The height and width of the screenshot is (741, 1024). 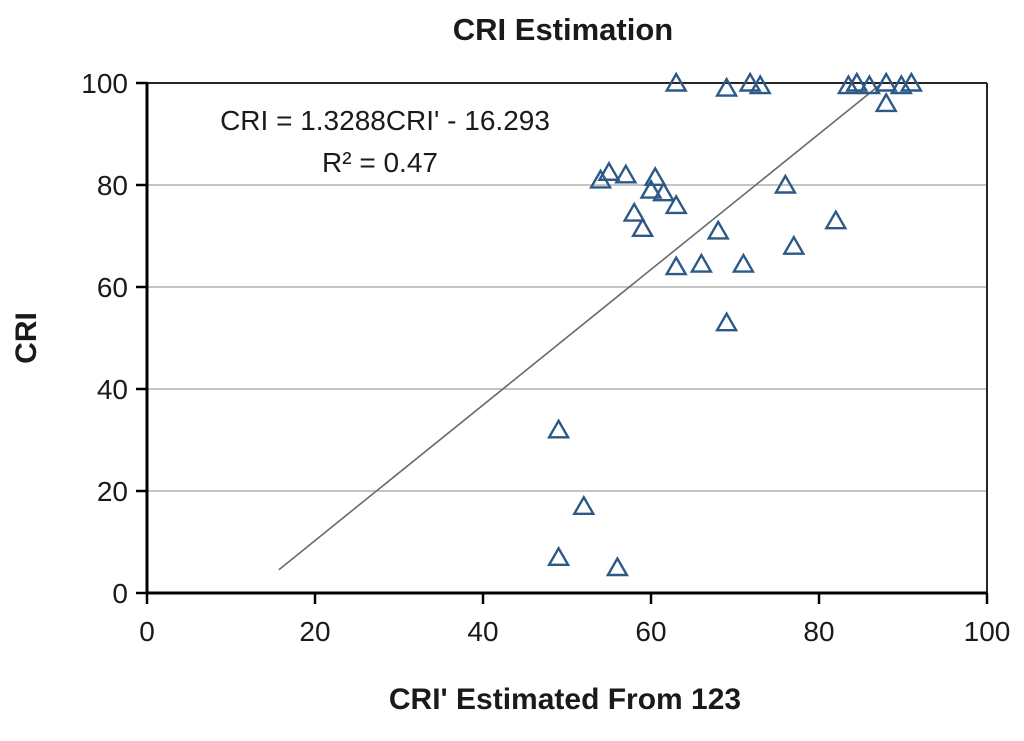 I want to click on x-tick-label-100: 100, so click(x=987, y=631).